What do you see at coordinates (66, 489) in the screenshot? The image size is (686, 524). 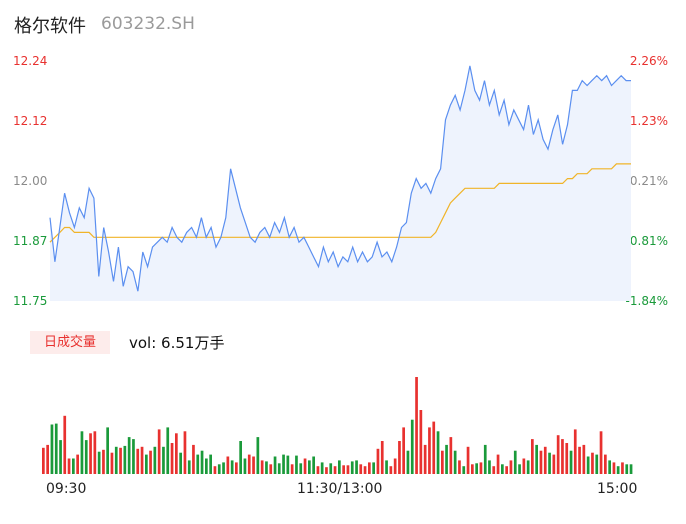 I see `time-tick-open: 09:30` at bounding box center [66, 489].